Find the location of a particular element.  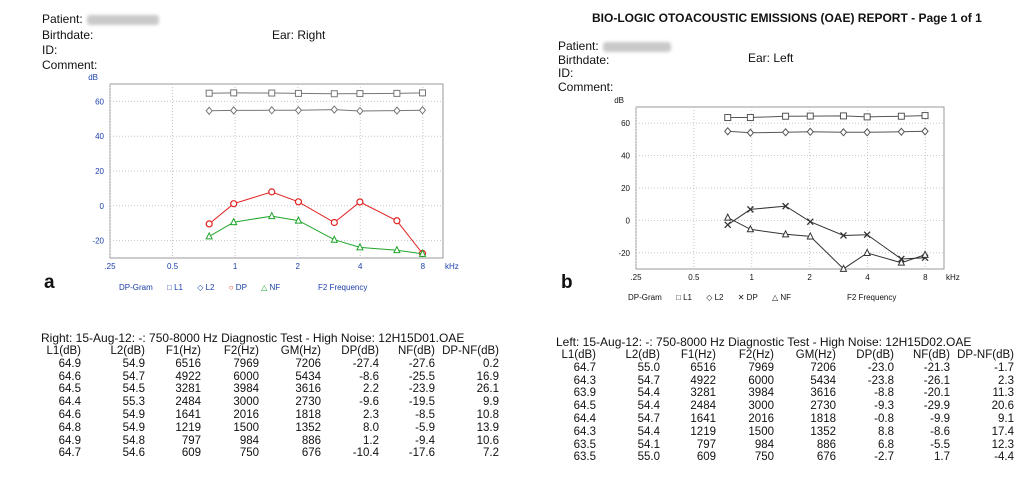

table-row: 64.4 54.7 1641 2016 1818 -0.8 -9.9 9.1 is located at coordinates (785, 419).